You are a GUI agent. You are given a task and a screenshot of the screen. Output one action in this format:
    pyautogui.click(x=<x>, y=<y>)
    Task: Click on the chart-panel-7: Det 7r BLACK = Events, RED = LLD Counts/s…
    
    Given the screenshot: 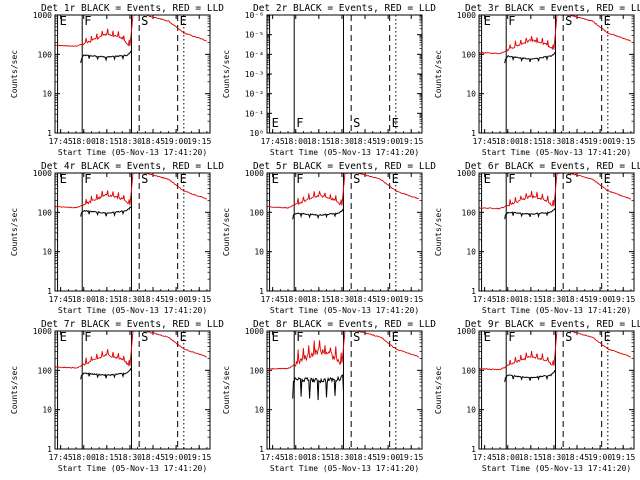 What is the action you would take?
    pyautogui.click(x=117, y=396)
    